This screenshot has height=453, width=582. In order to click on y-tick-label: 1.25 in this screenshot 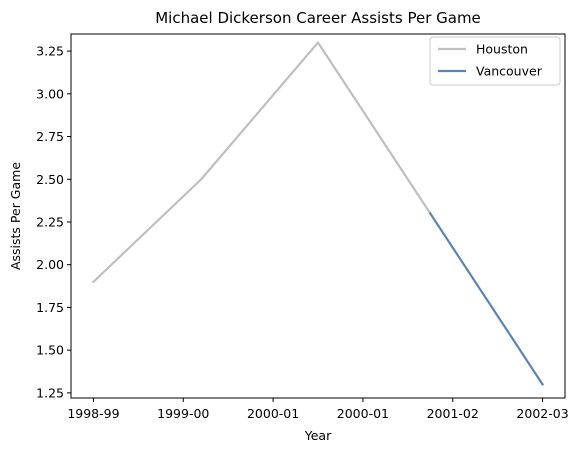, I will do `click(50, 392)`.